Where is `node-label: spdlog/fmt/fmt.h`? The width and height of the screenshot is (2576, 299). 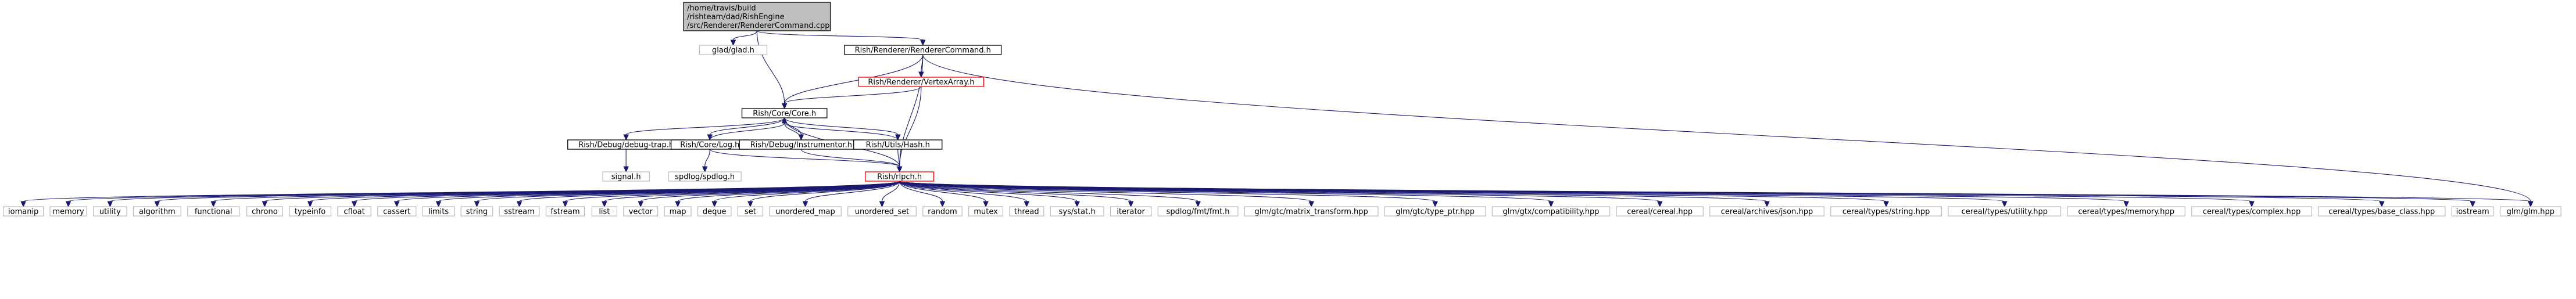
node-label: spdlog/fmt/fmt.h is located at coordinates (1198, 212).